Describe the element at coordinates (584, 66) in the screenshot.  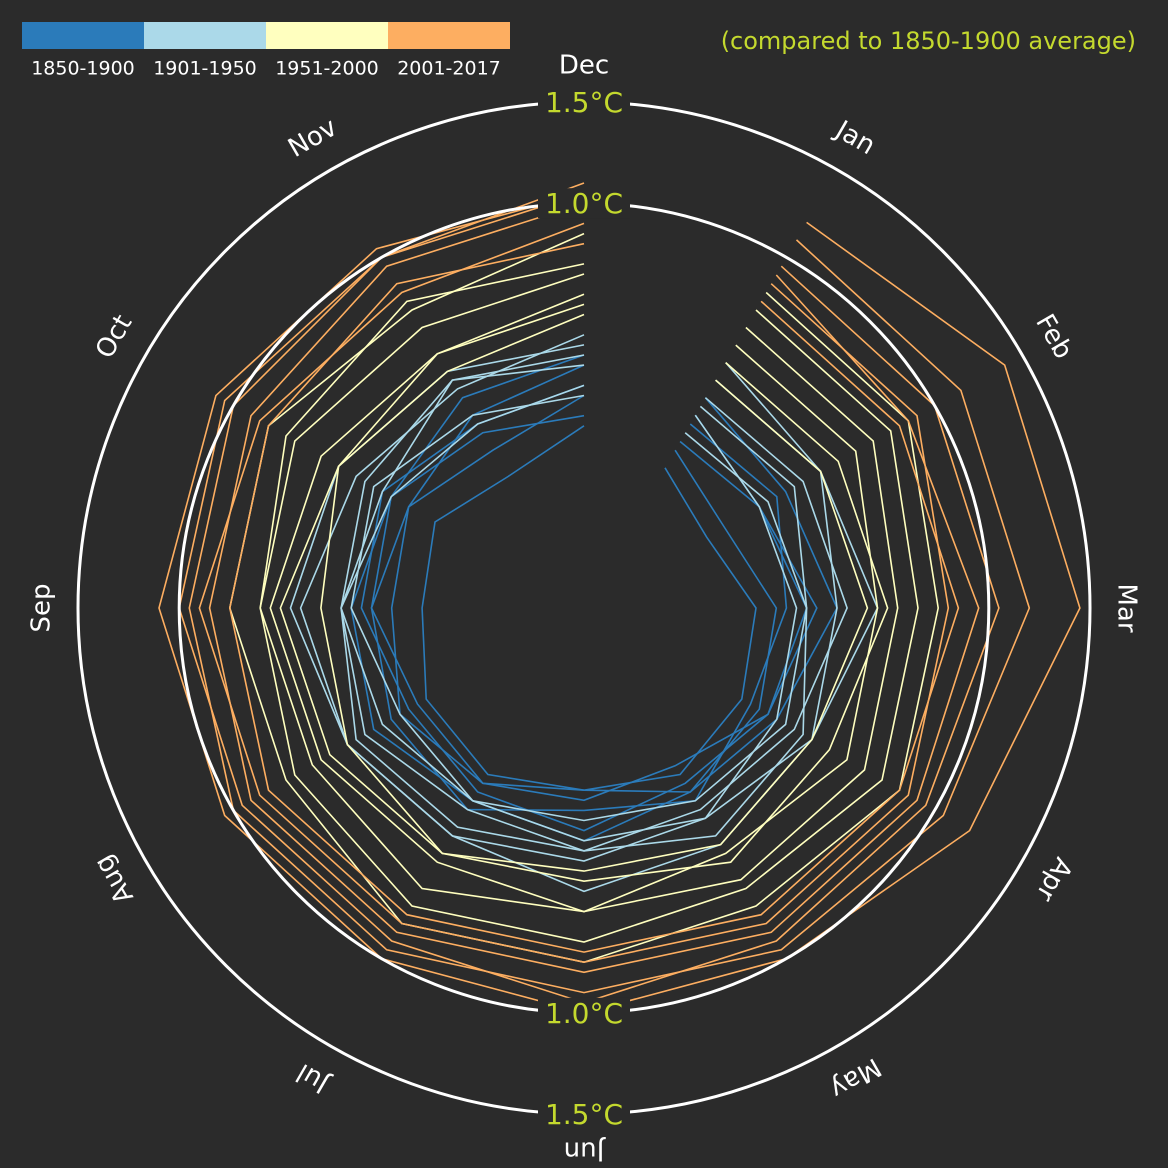
I see `month-label: Dec` at that location.